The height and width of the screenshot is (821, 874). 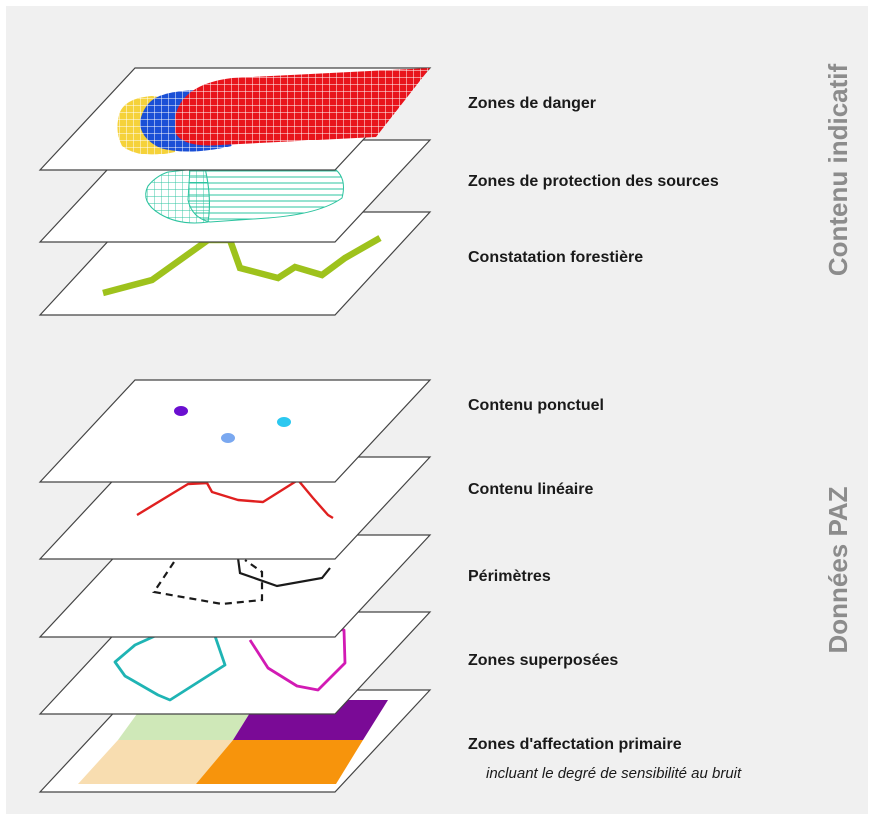 I want to click on layer-perimeters, so click(x=235, y=586).